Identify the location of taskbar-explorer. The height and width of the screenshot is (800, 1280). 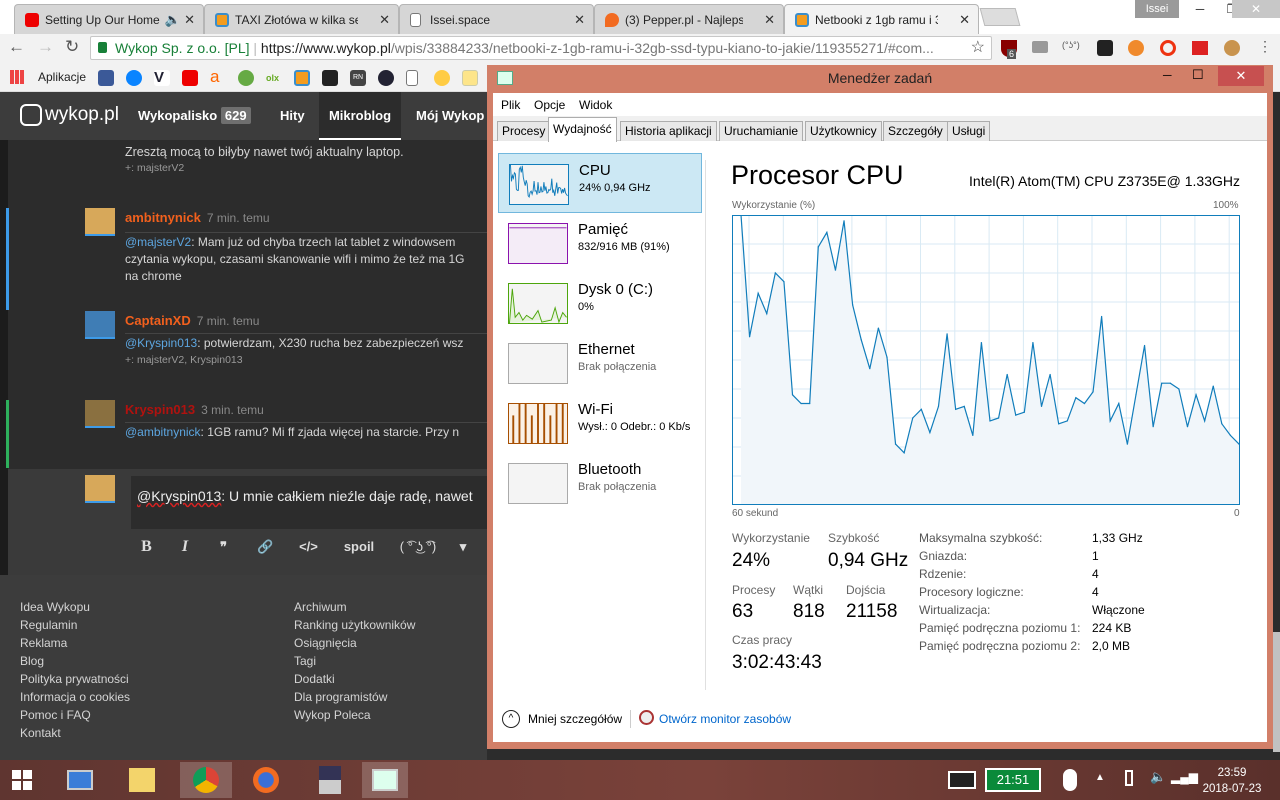
(142, 780).